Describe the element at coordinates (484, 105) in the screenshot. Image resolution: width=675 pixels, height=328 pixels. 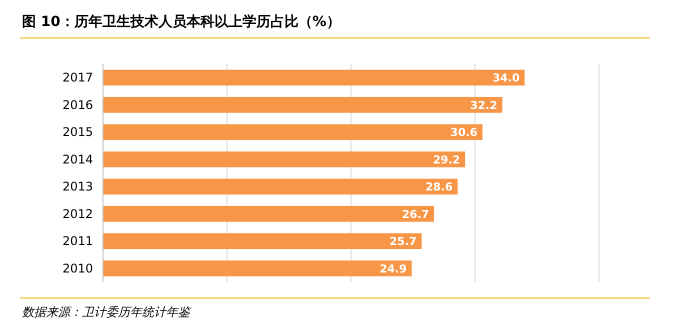
I see `data-label: 32.2` at that location.